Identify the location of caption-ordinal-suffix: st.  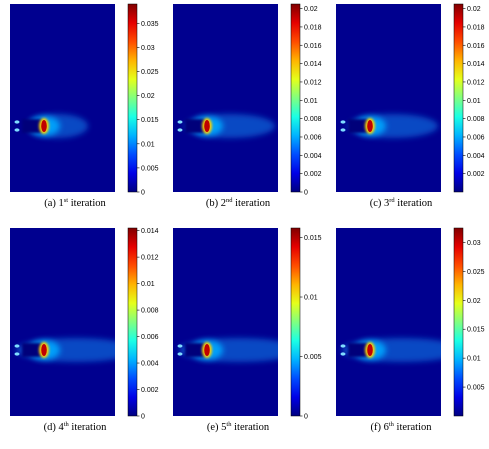
(66, 200).